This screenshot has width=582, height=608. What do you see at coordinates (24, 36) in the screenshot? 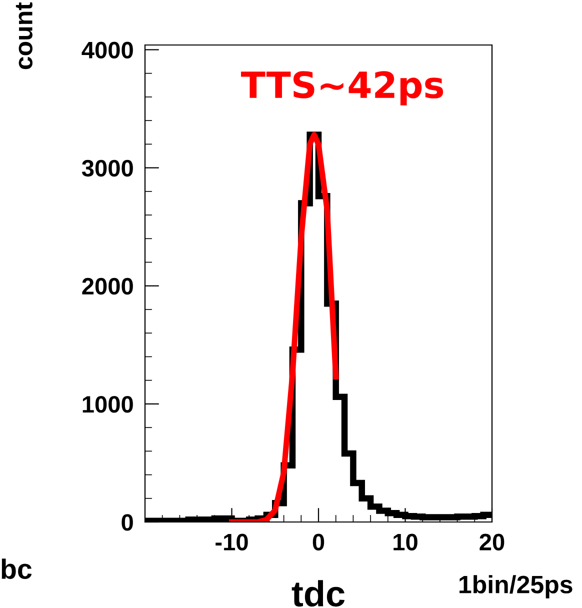
I see `y-axis-title: count` at bounding box center [24, 36].